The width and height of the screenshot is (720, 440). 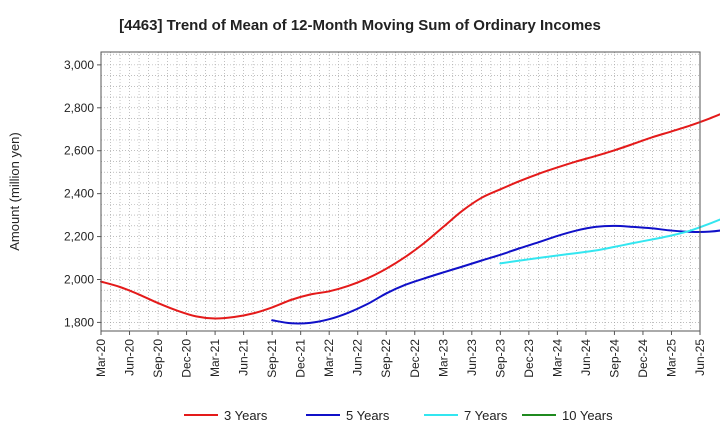 What do you see at coordinates (79, 237) in the screenshot?
I see `y-tick-label: 2,200` at bounding box center [79, 237].